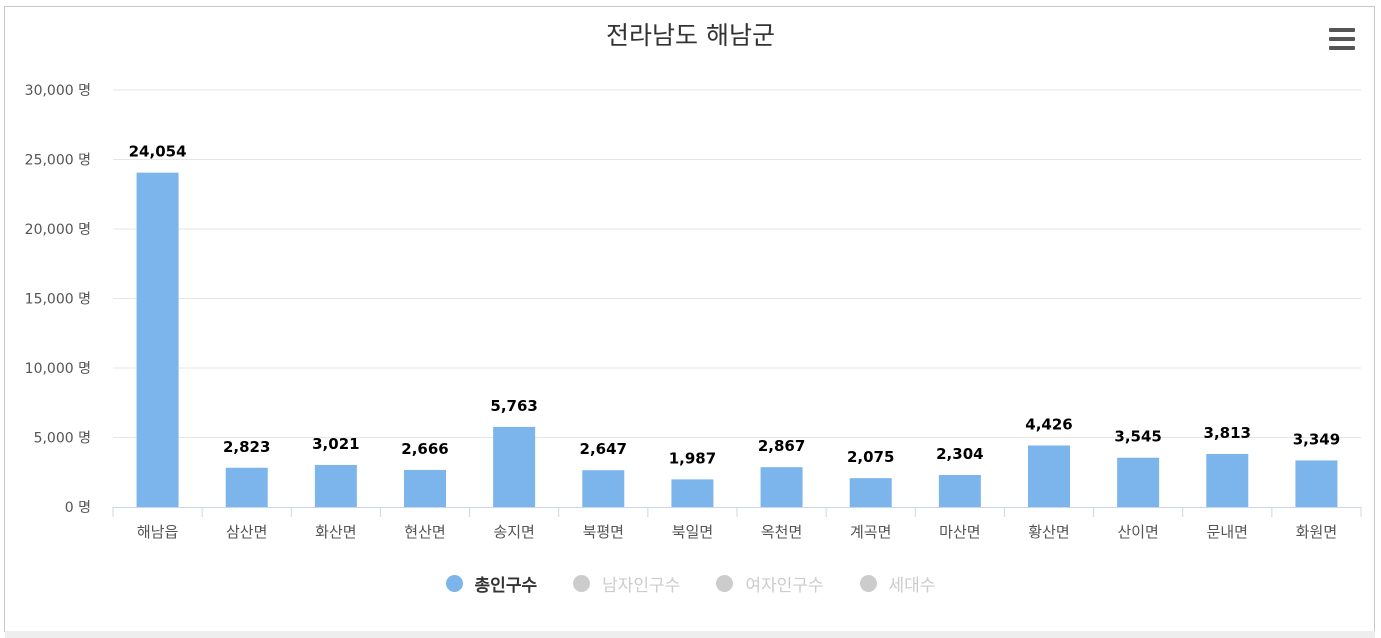  Describe the element at coordinates (424, 449) in the screenshot. I see `data-label: 2,666` at that location.